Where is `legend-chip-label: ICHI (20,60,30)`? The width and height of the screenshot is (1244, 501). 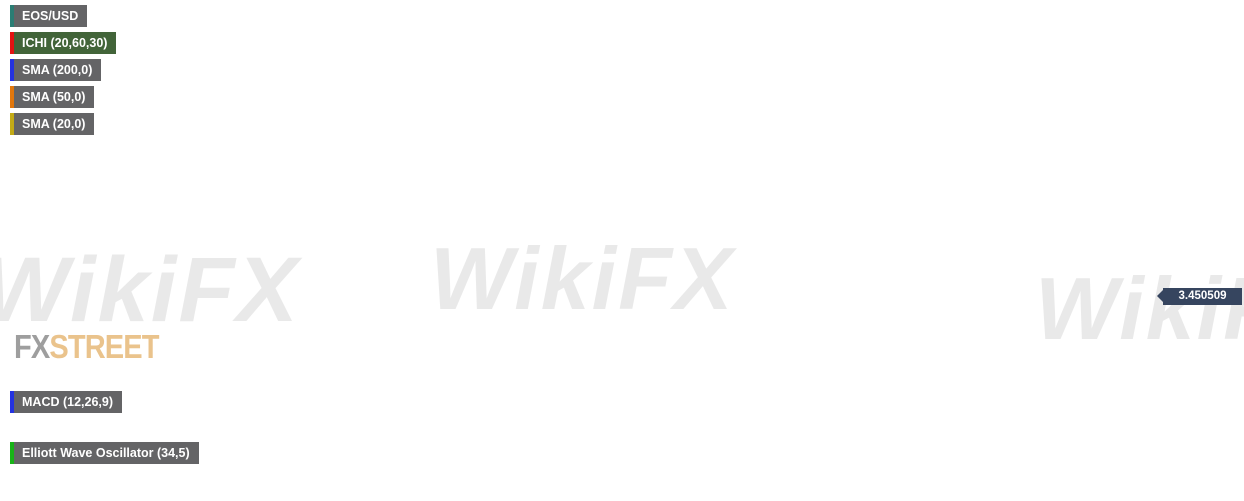 legend-chip-label: ICHI (20,60,30) is located at coordinates (65, 43).